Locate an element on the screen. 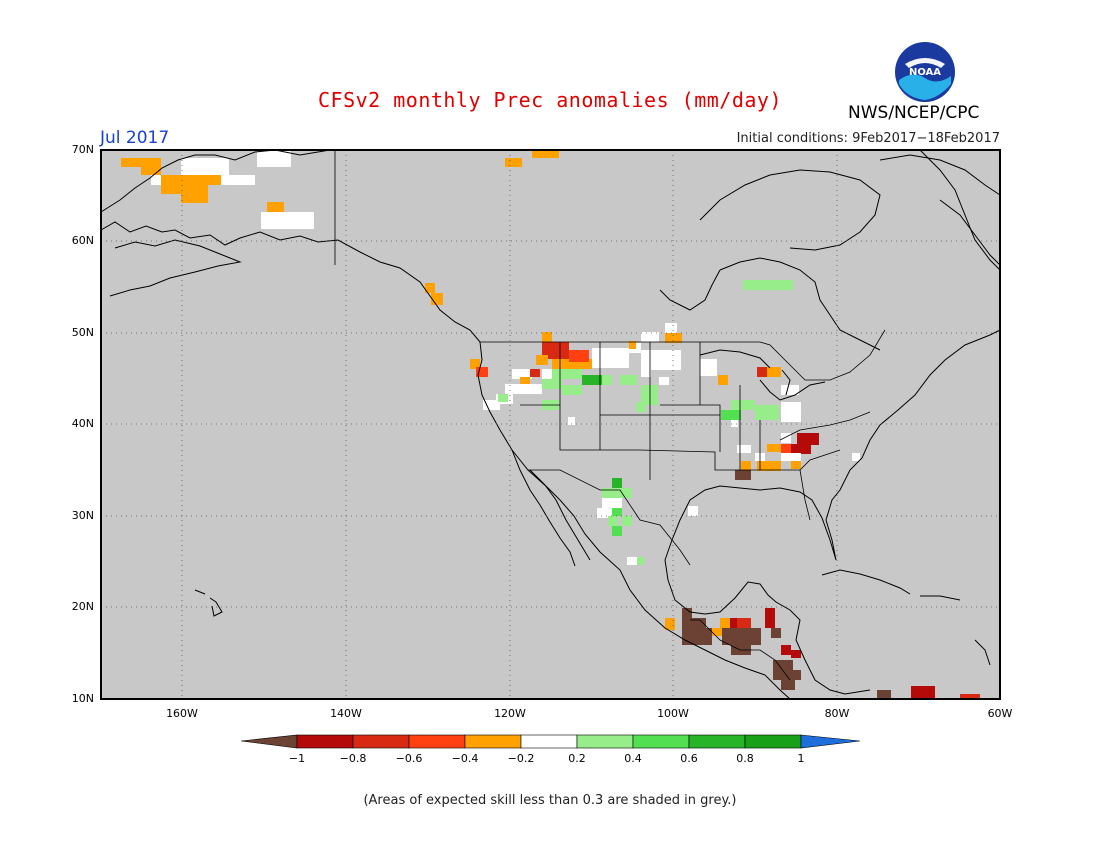  map-title: CFSv2 monthly Prec anomalies (mm/day) is located at coordinates (550, 100).